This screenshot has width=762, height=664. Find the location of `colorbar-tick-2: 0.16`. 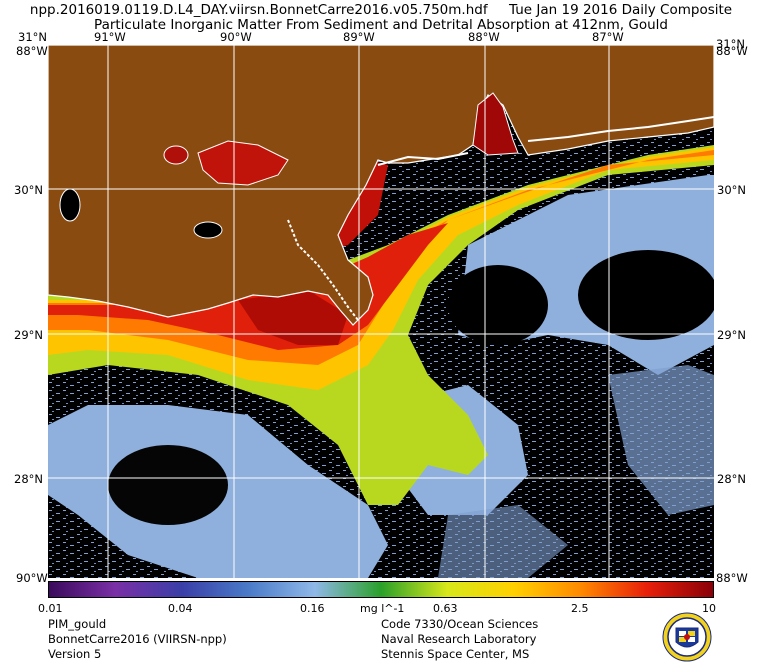

colorbar-tick-2: 0.16 is located at coordinates (312, 608).